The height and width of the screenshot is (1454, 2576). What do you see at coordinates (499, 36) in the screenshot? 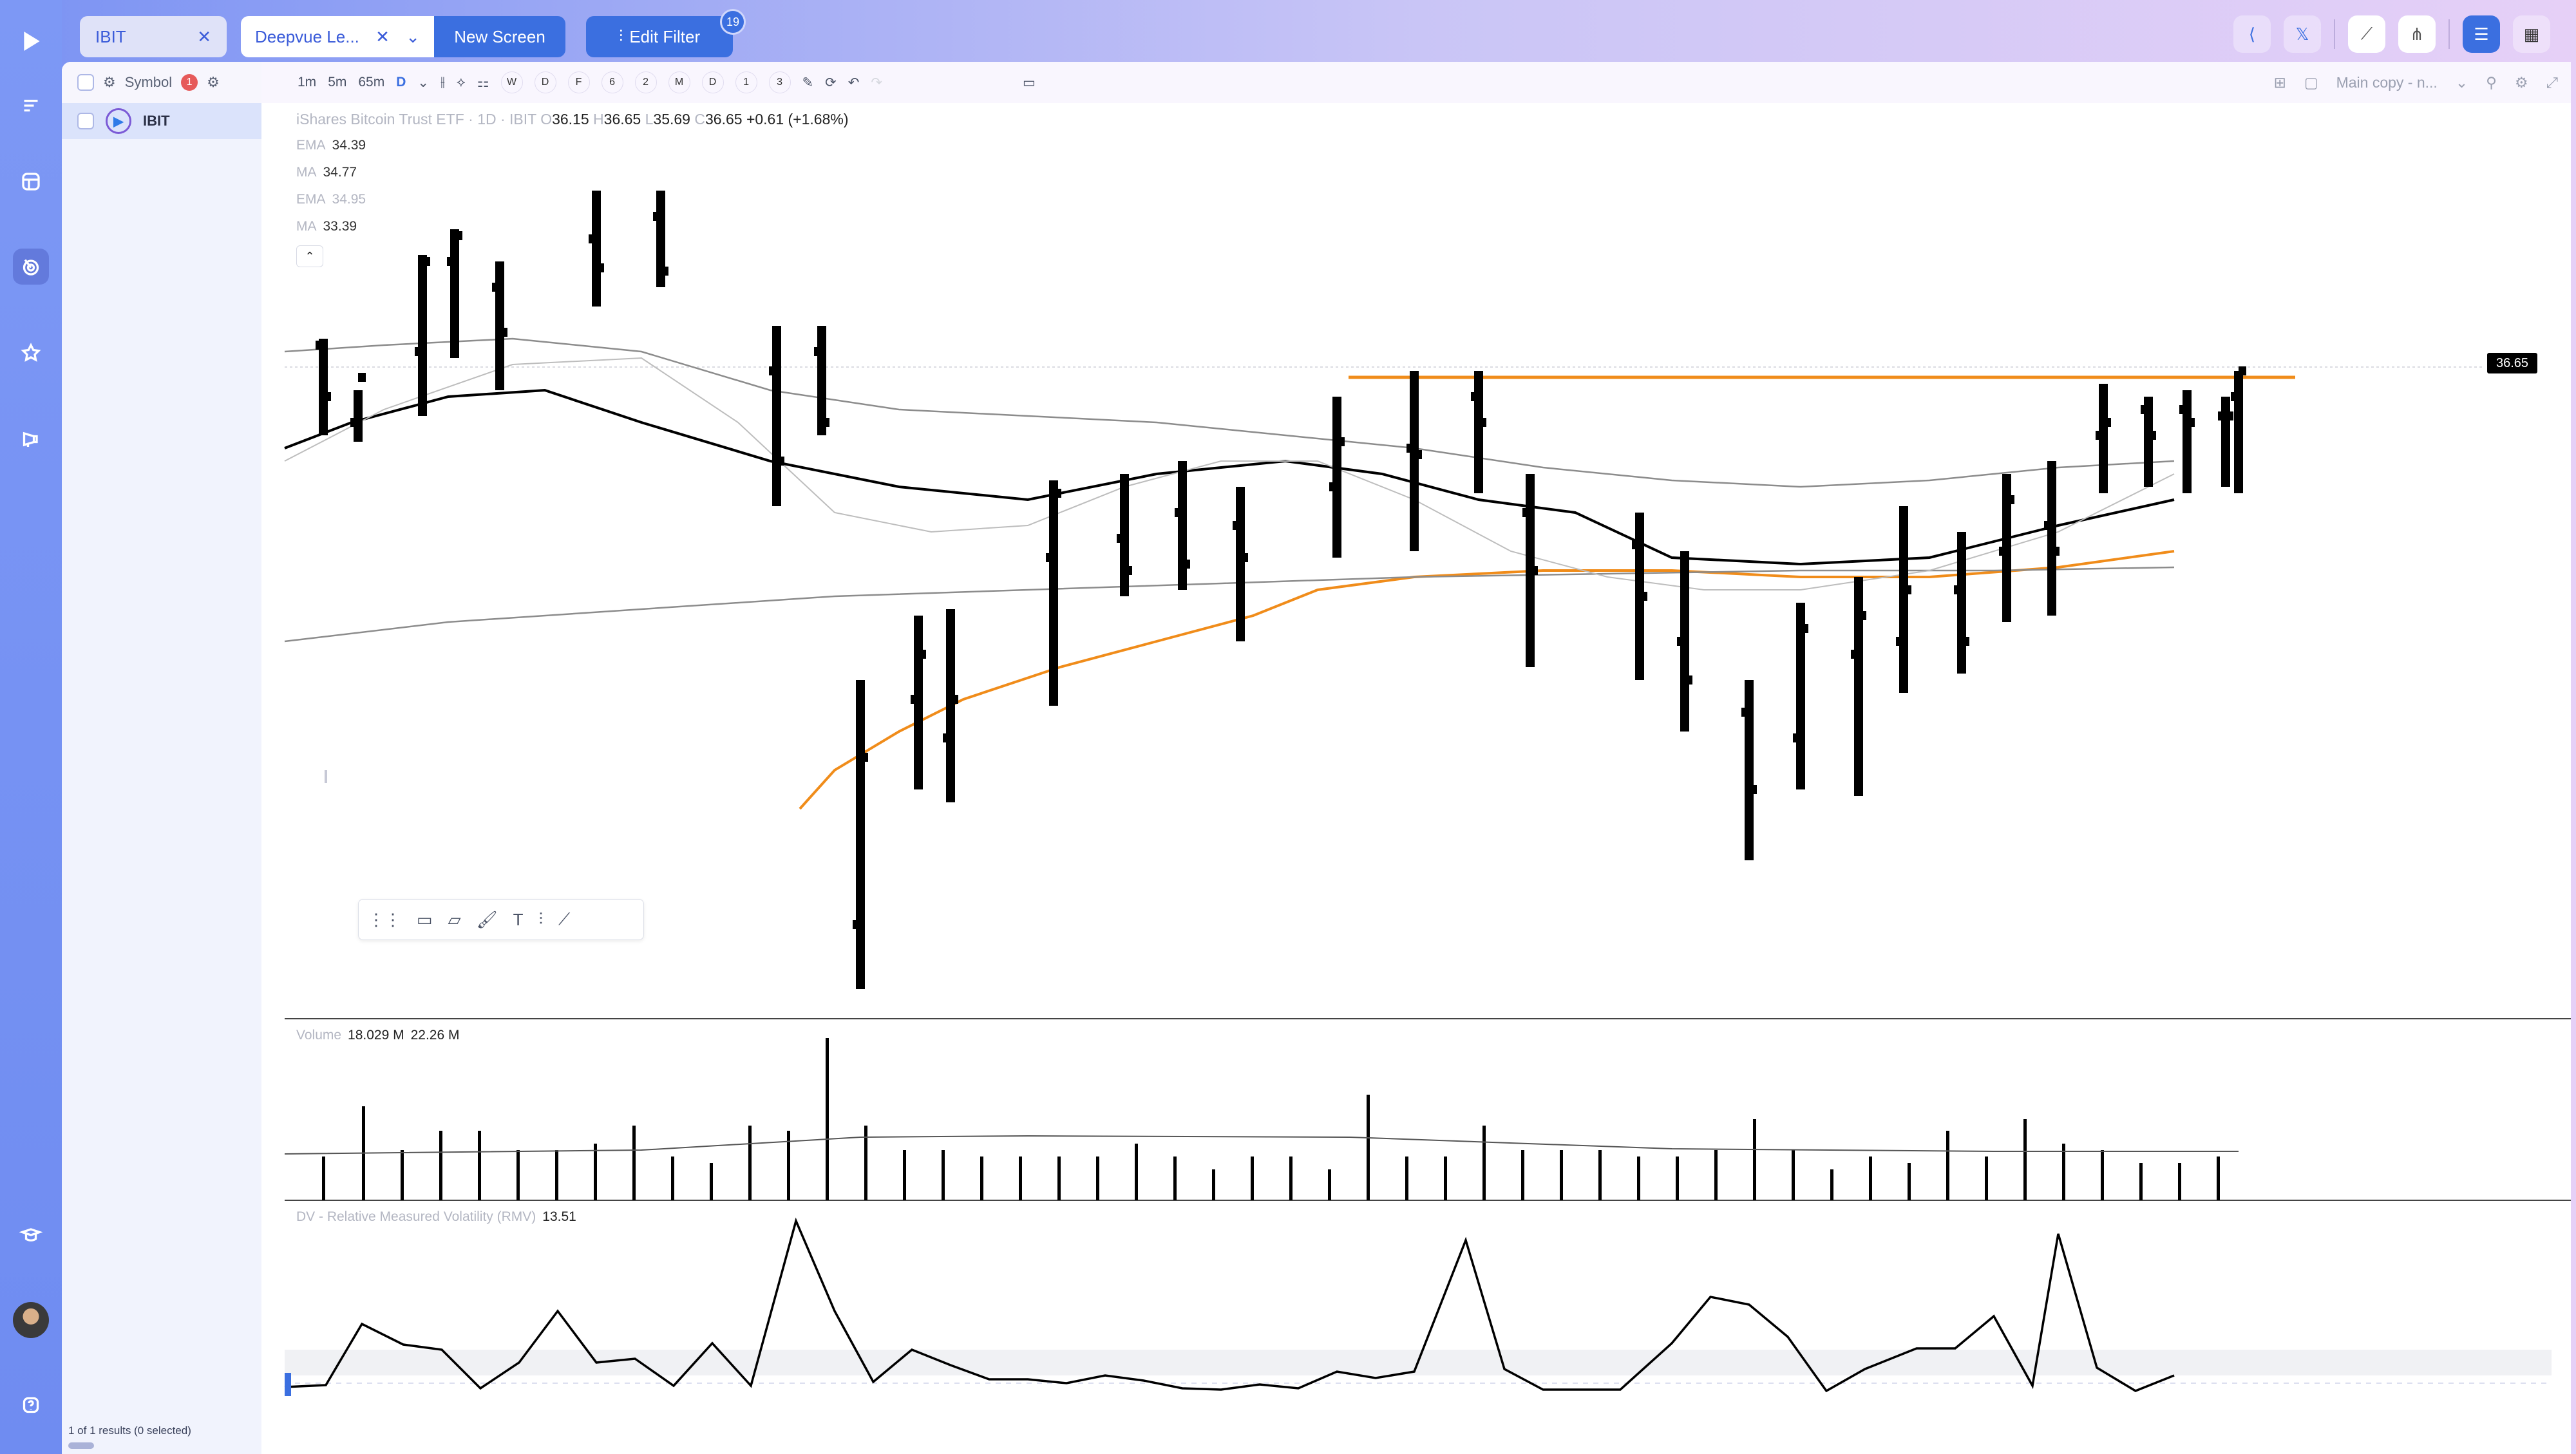
I see `new-screen-button: New Screen` at bounding box center [499, 36].